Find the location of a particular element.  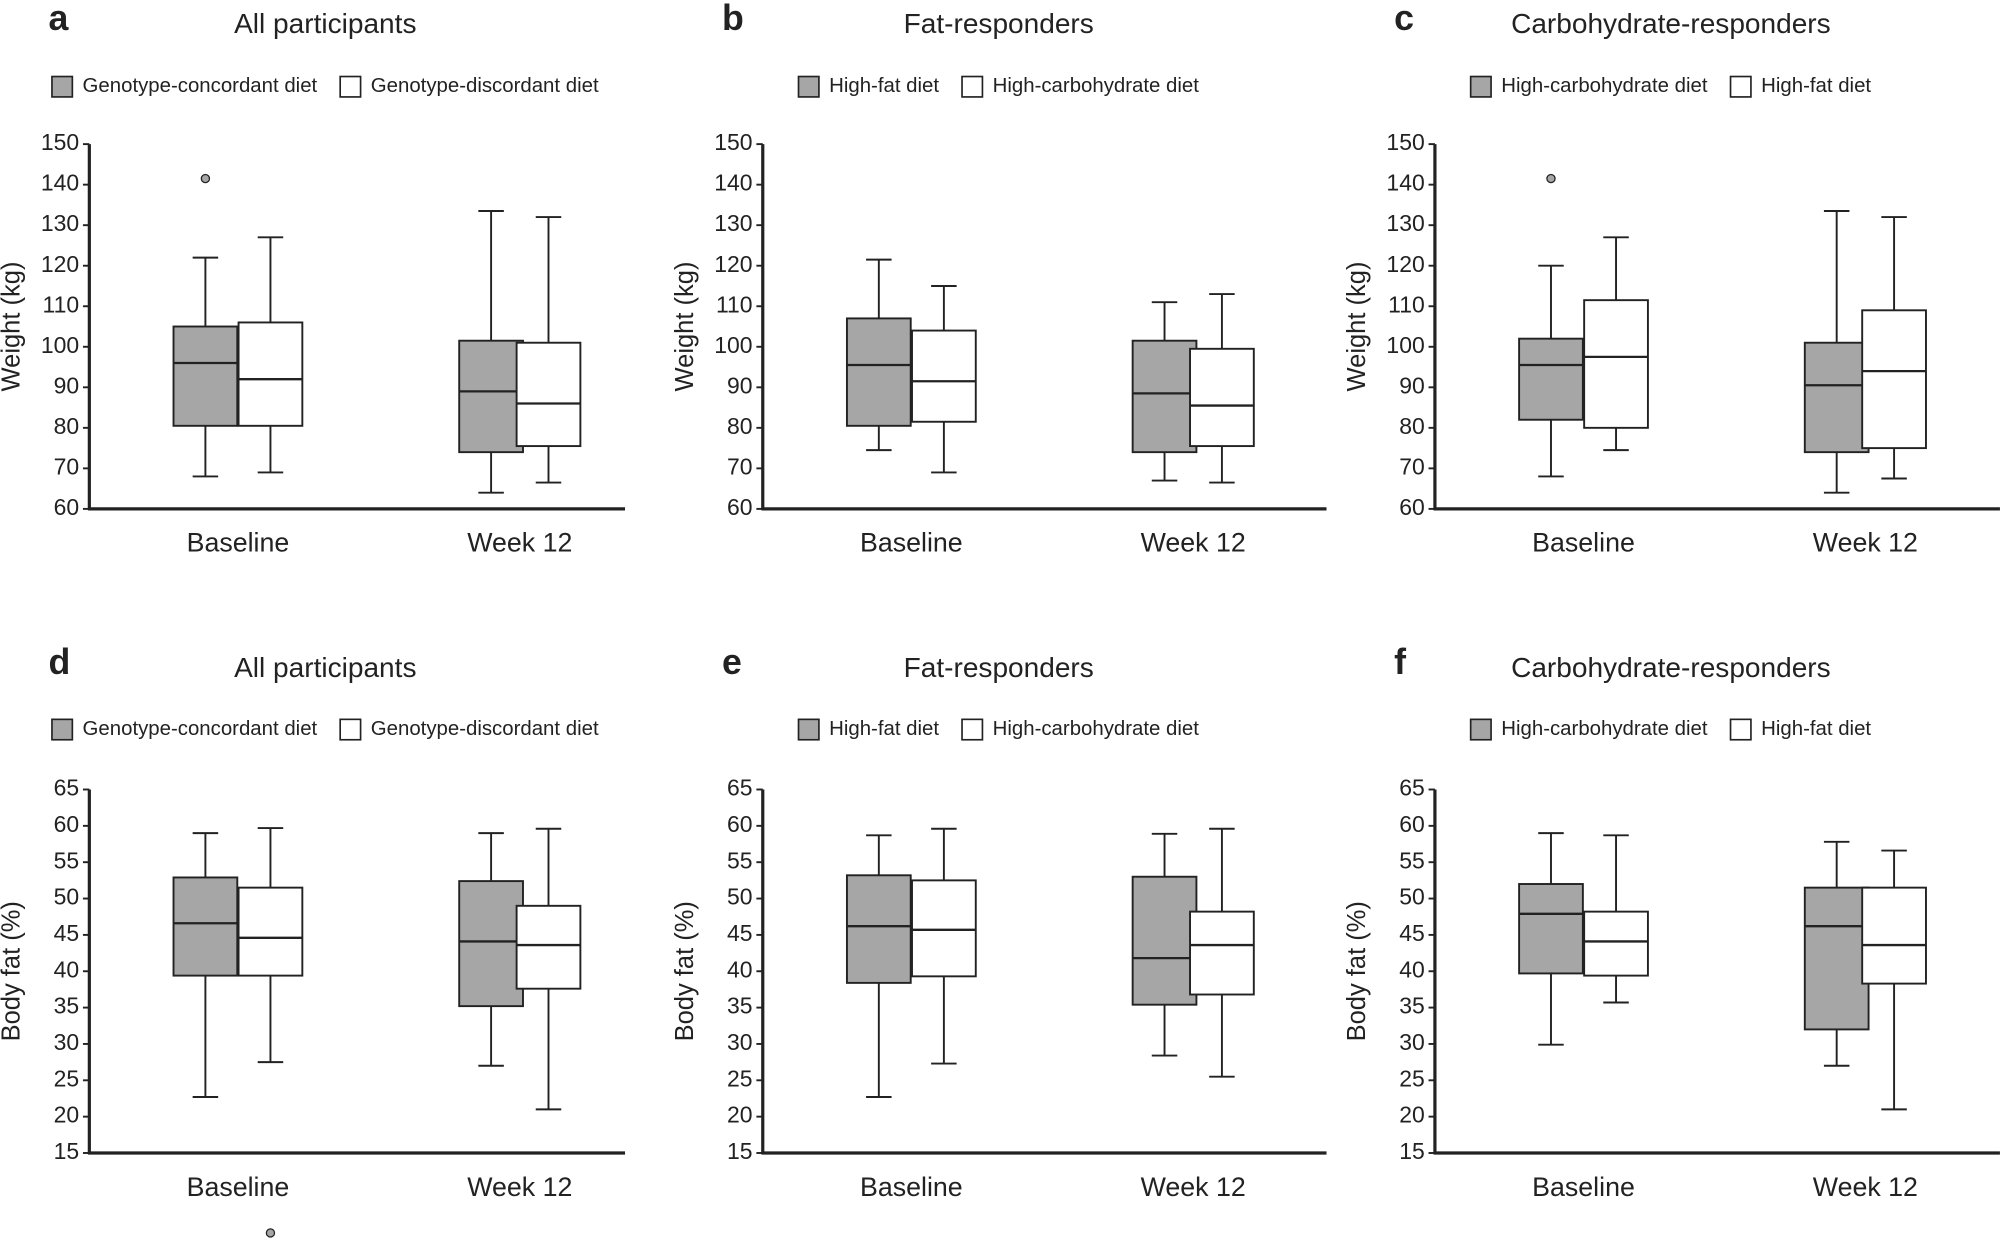

y-tick-label: 35 is located at coordinates (740, 1006).